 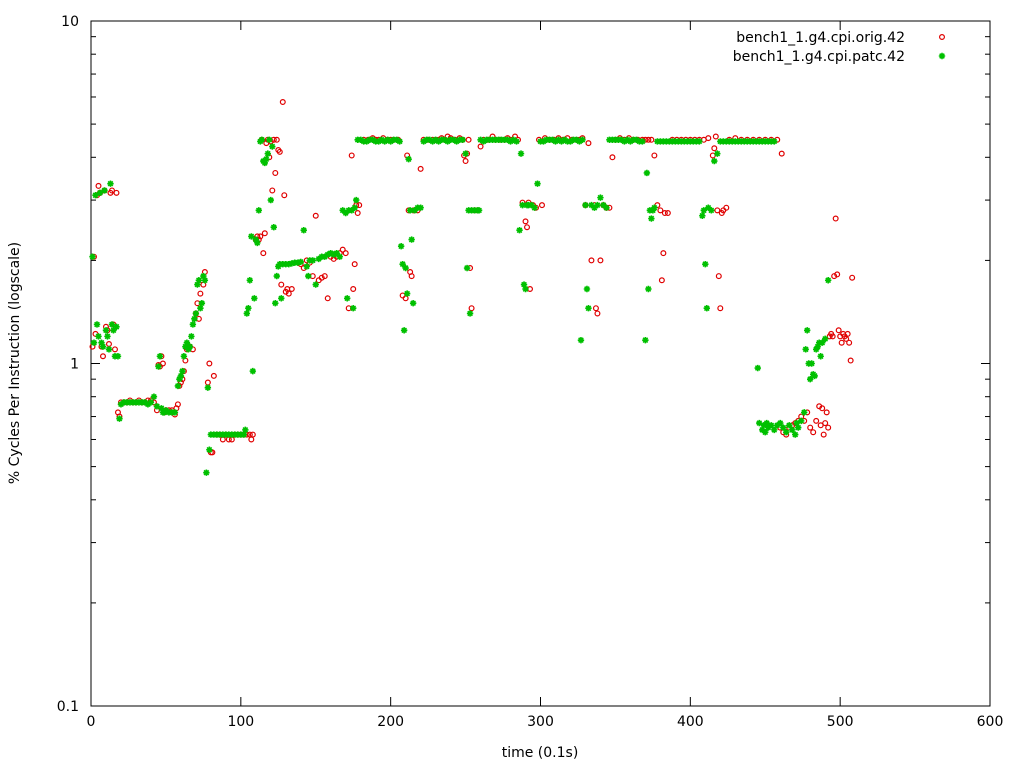 I want to click on x-tick-label: 0, so click(x=91, y=722).